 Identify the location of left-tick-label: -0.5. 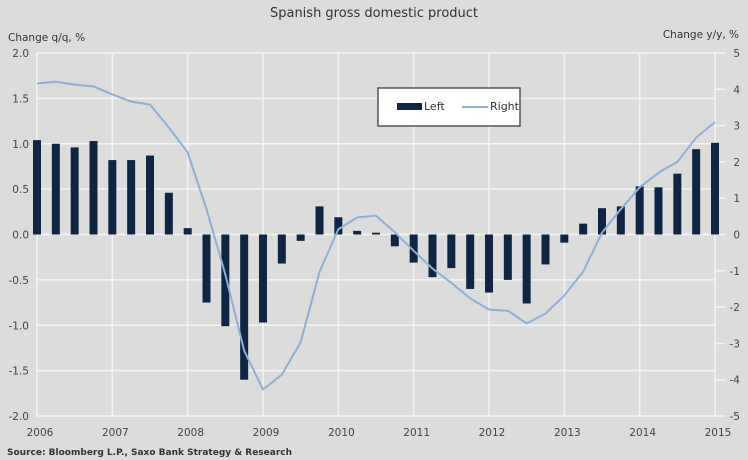
(19, 281).